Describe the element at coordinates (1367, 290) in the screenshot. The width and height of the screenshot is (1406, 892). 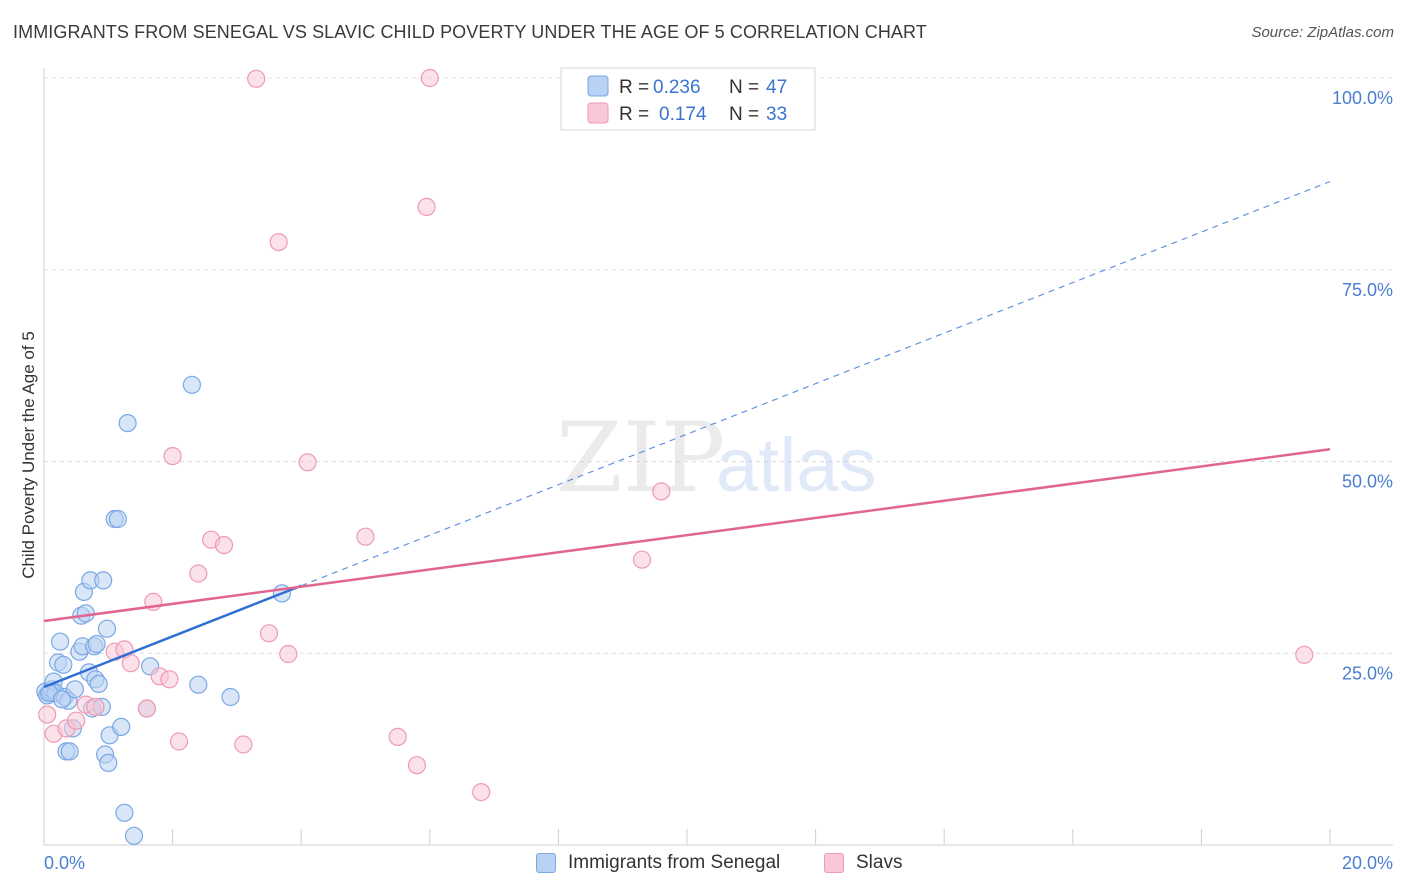
I see `y-tick-label-75: 75.0%` at that location.